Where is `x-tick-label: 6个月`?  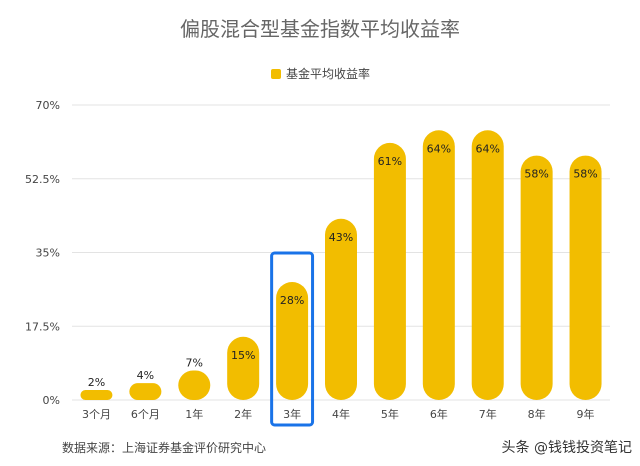
x-tick-label: 6个月 is located at coordinates (145, 414).